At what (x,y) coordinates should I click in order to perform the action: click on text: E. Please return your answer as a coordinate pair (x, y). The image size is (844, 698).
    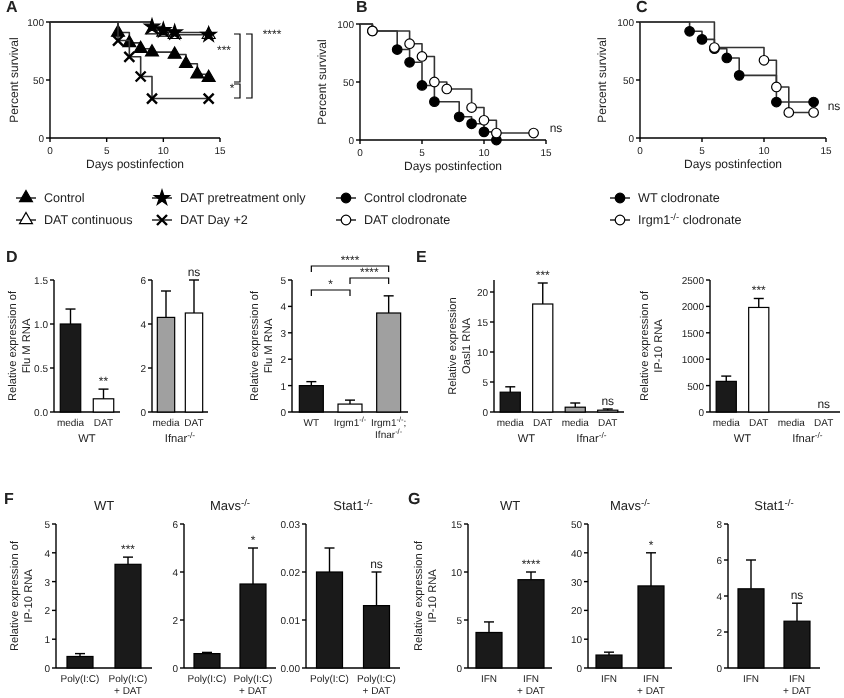
    Looking at the image, I should click on (422, 257).